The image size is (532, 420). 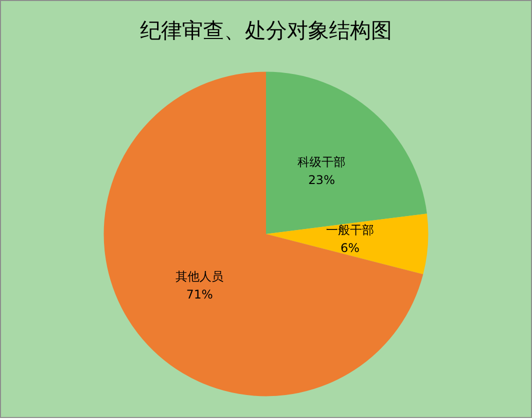 I want to click on data-label: 6%, so click(x=350, y=248).